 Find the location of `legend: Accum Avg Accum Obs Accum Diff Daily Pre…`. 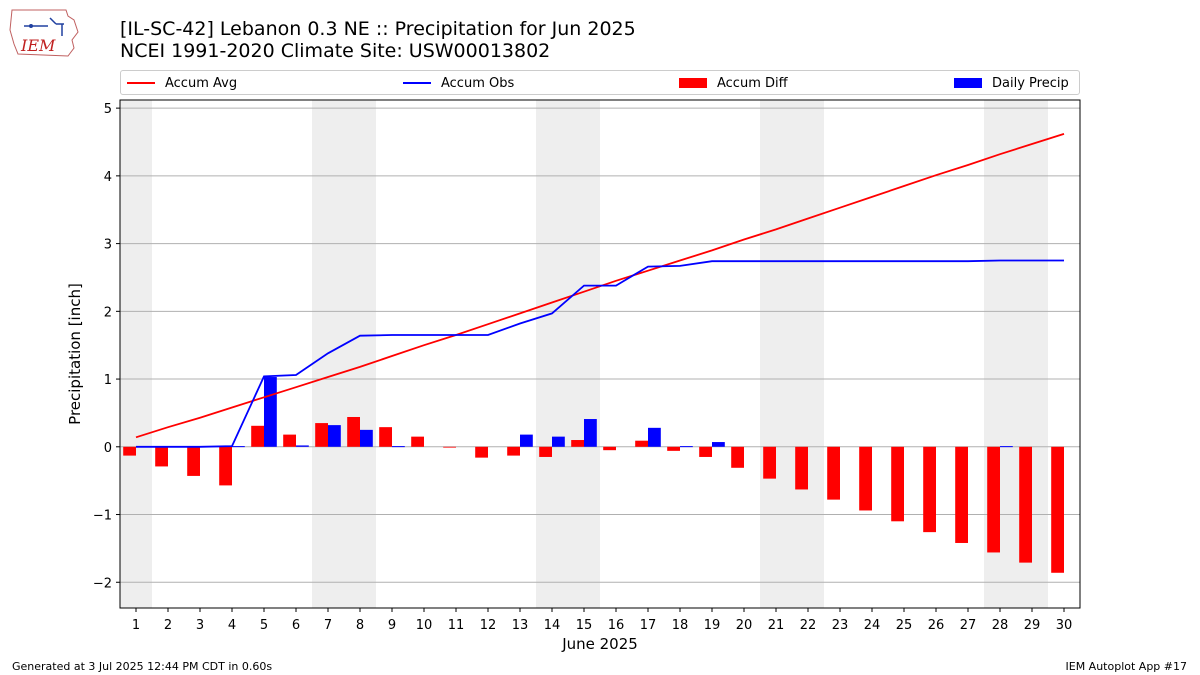

legend: Accum Avg Accum Obs Accum Diff Daily Pre… is located at coordinates (600, 82).